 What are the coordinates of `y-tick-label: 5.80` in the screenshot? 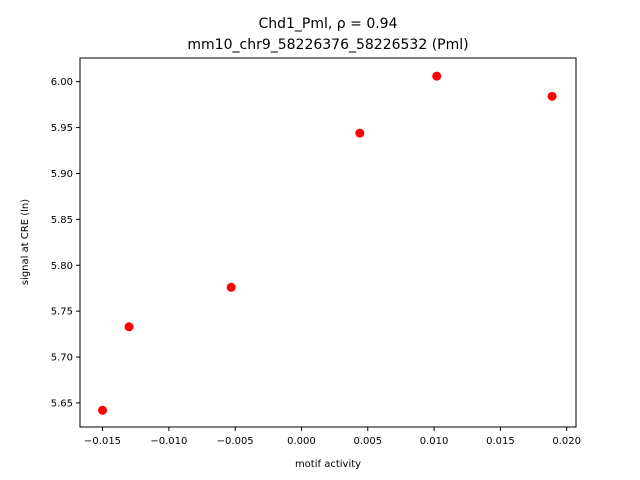 It's located at (62, 266).